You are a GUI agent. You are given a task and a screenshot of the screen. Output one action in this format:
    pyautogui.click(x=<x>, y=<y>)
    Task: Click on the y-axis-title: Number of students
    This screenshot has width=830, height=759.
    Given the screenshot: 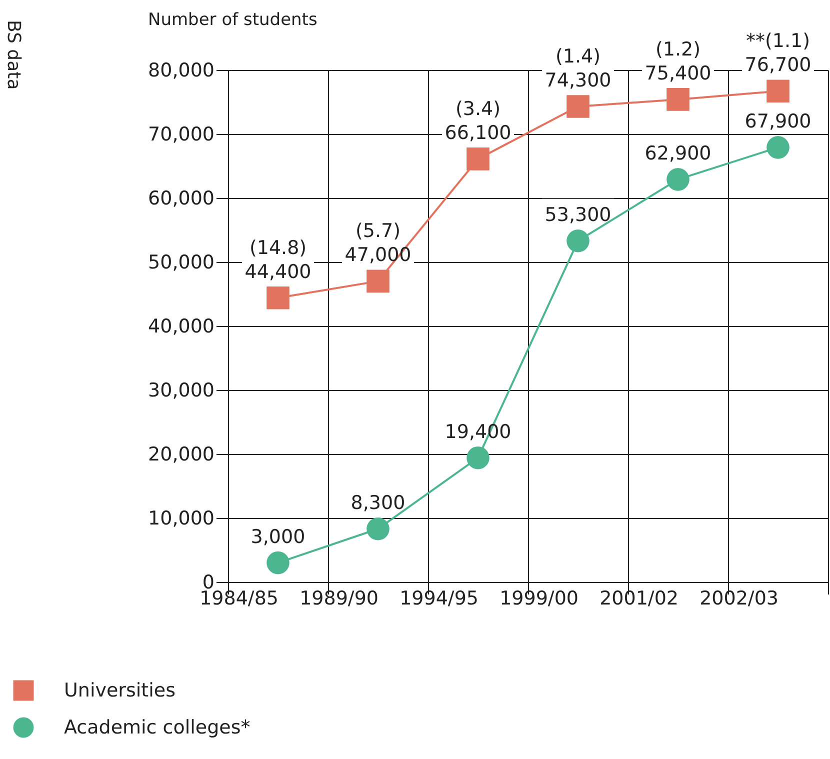 What is the action you would take?
    pyautogui.click(x=233, y=20)
    